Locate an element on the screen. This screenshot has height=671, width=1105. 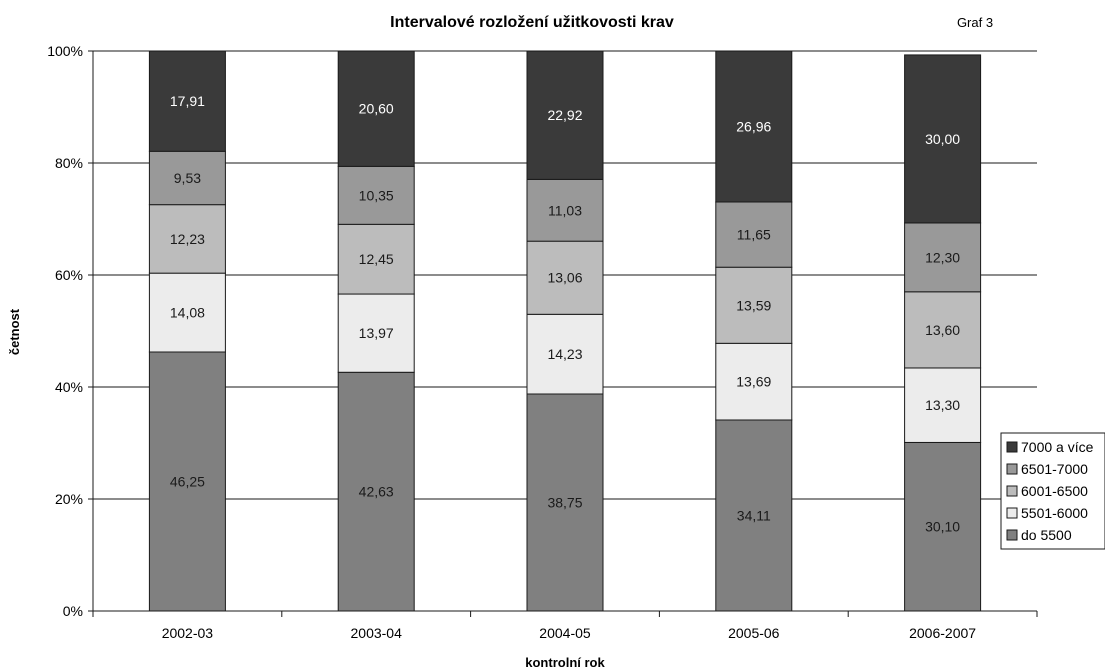
data-label: 13,06 is located at coordinates (564, 278).